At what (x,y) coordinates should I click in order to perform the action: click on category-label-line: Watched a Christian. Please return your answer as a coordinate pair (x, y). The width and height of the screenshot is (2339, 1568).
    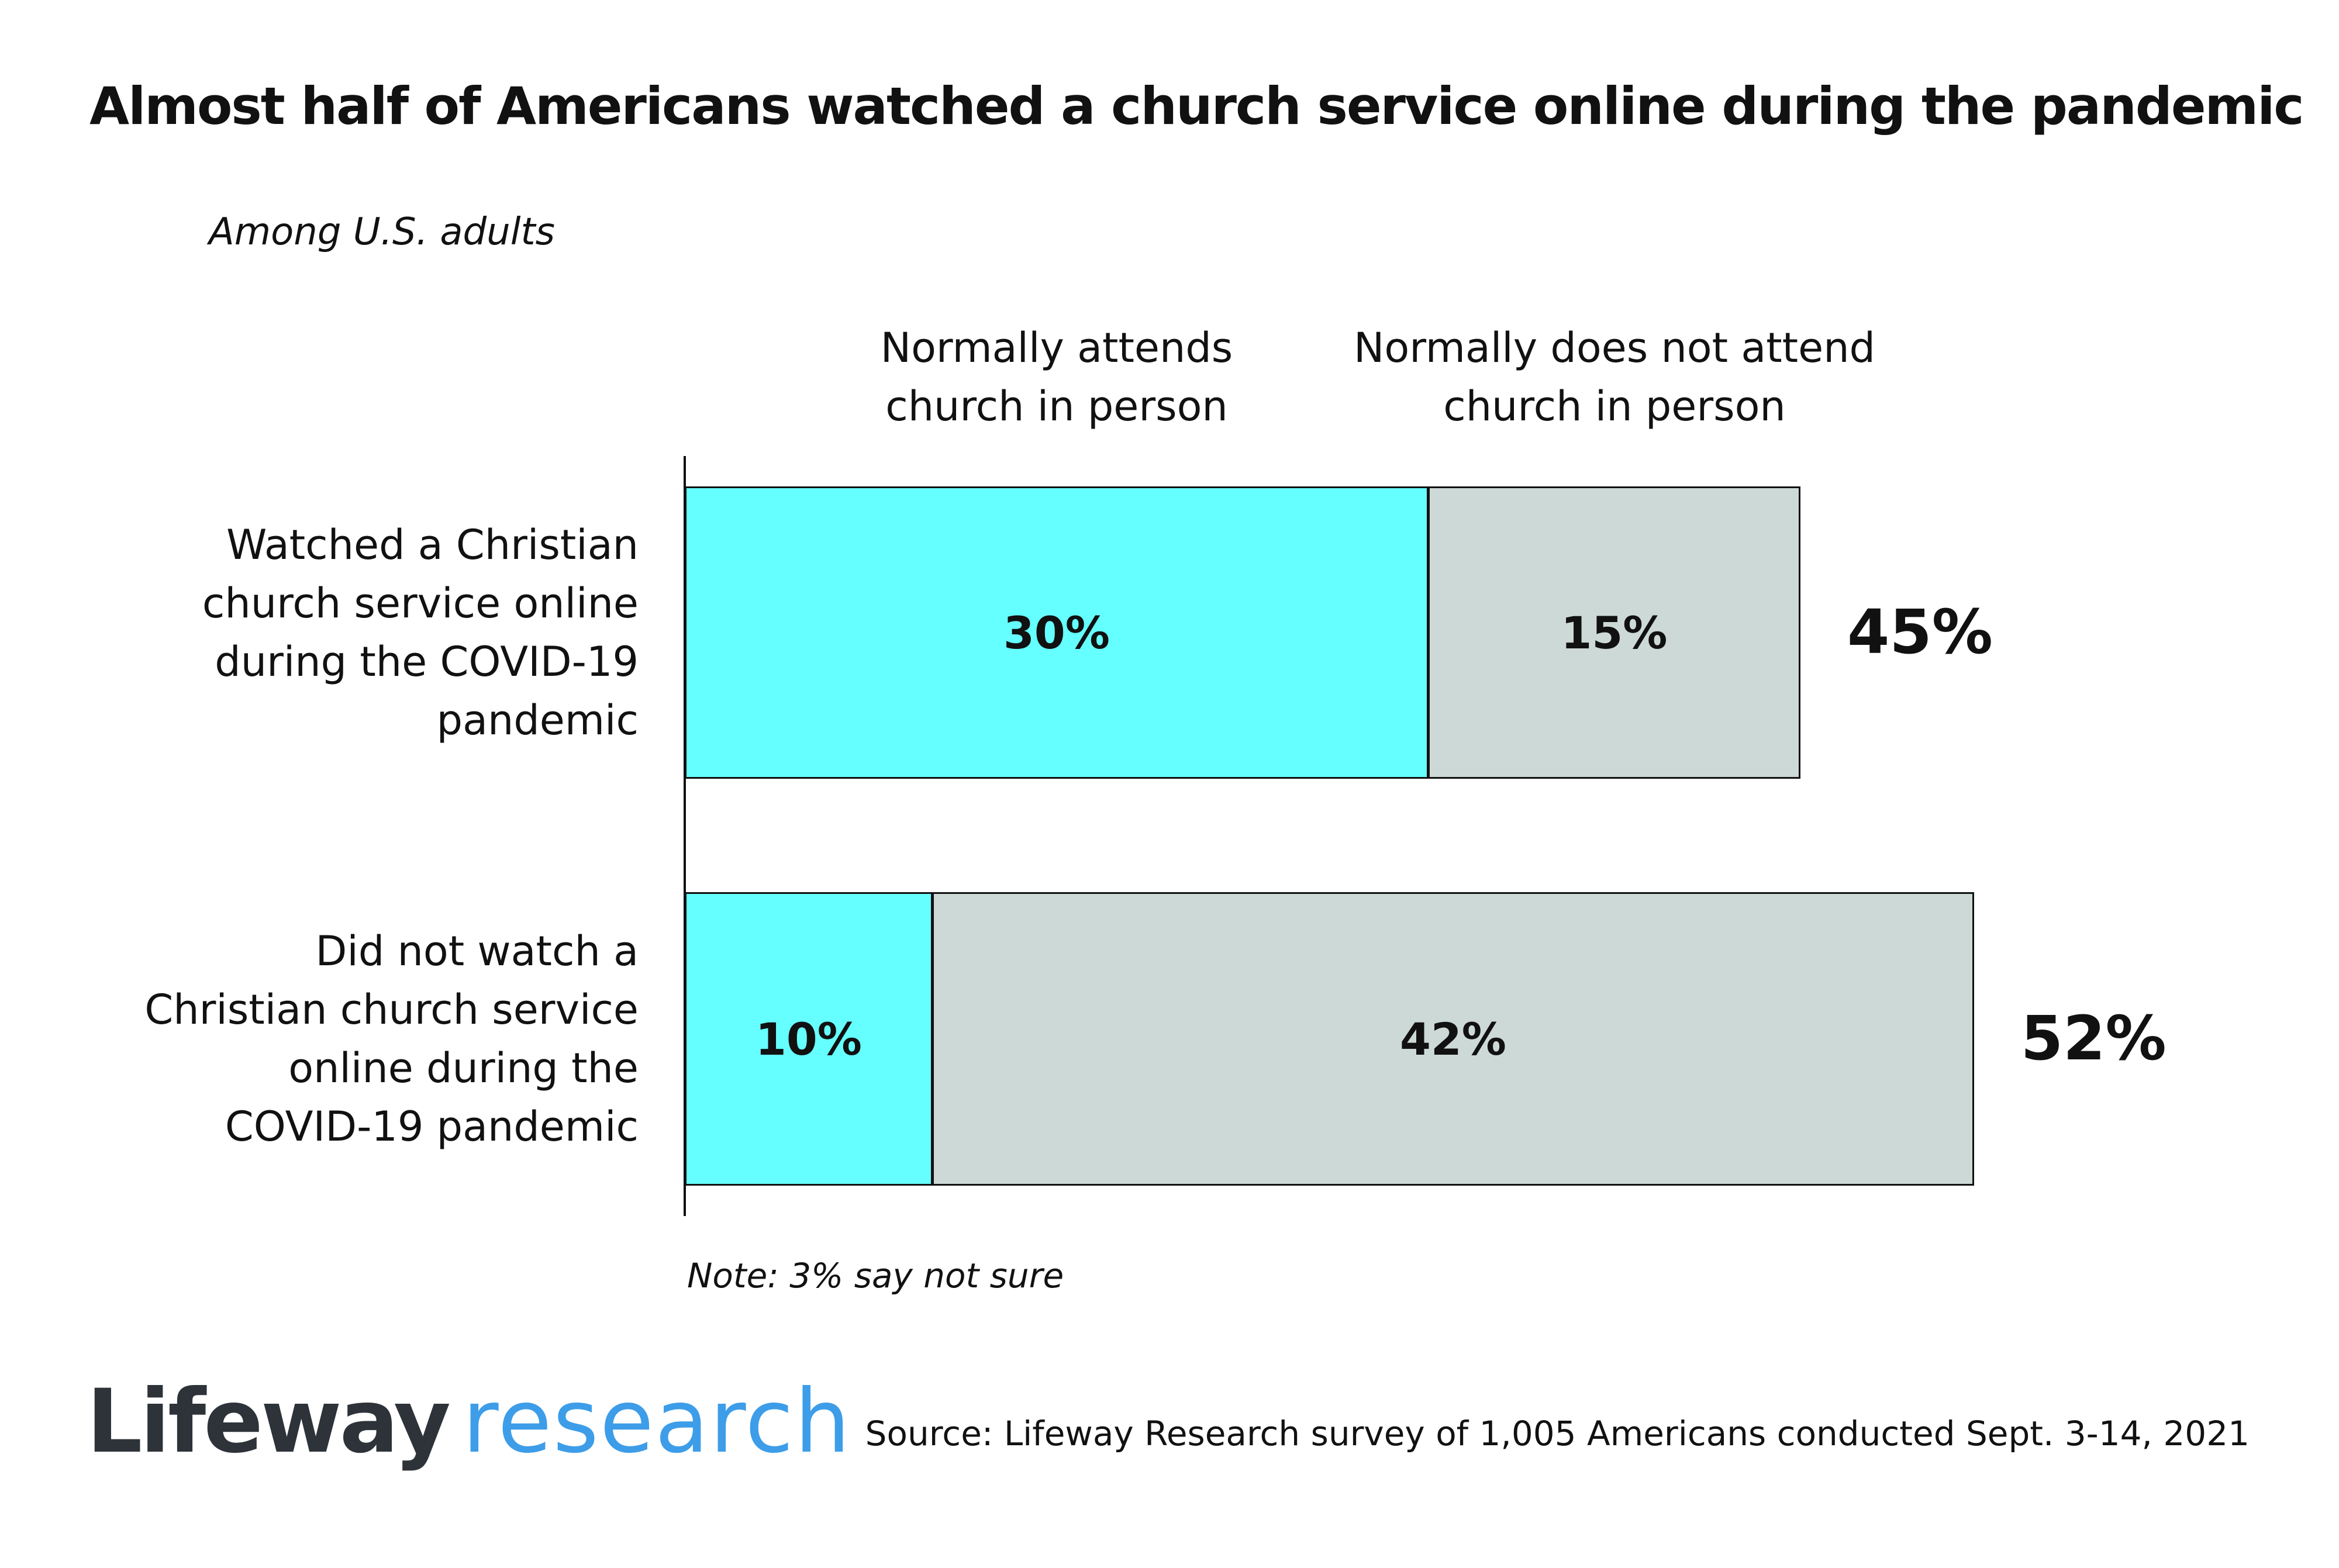
    Looking at the image, I should click on (432, 545).